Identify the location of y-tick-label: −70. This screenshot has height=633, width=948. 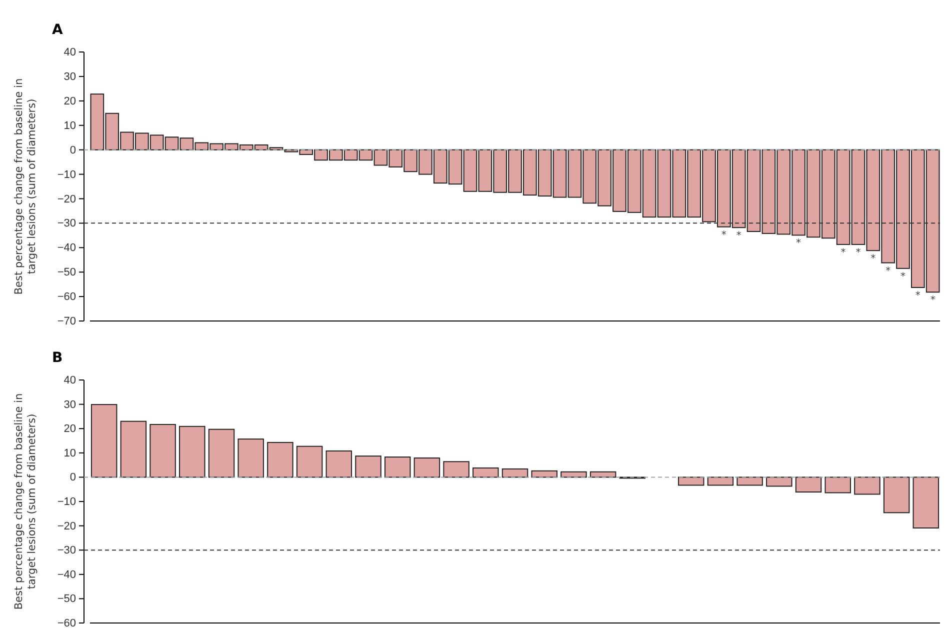
(66, 322).